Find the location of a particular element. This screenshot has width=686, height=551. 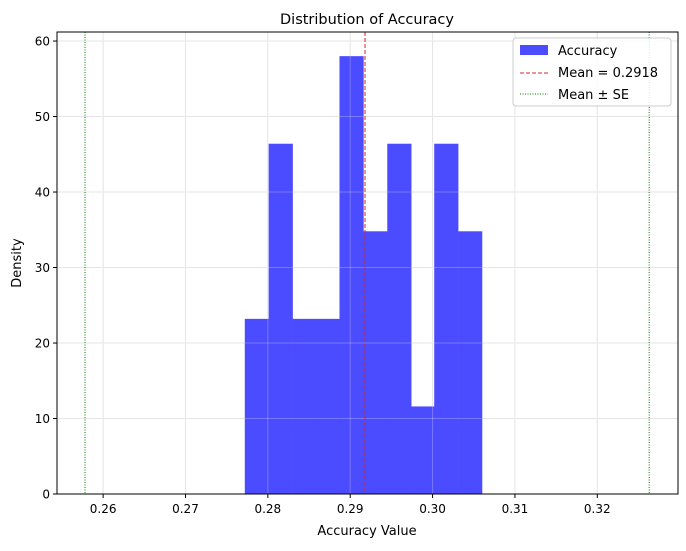

legend-label-mean: Mean = 0.2918 is located at coordinates (608, 73).